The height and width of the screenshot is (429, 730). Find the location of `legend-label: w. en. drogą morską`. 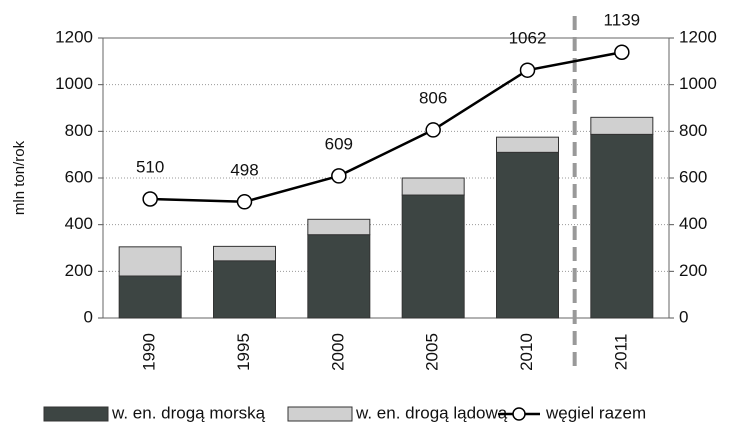

legend-label: w. en. drogą morską is located at coordinates (188, 412).